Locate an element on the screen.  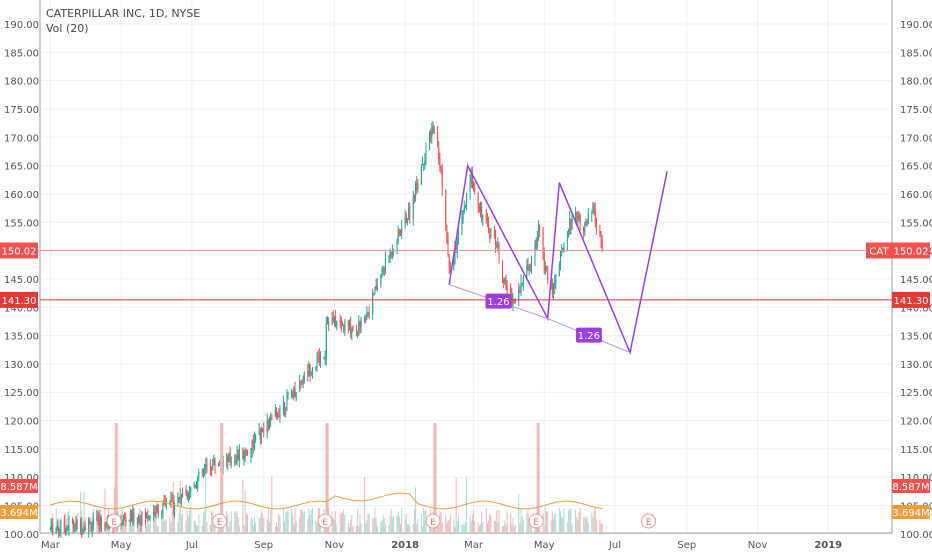
y-tick-label-left: 185.00 is located at coordinates (21, 53).